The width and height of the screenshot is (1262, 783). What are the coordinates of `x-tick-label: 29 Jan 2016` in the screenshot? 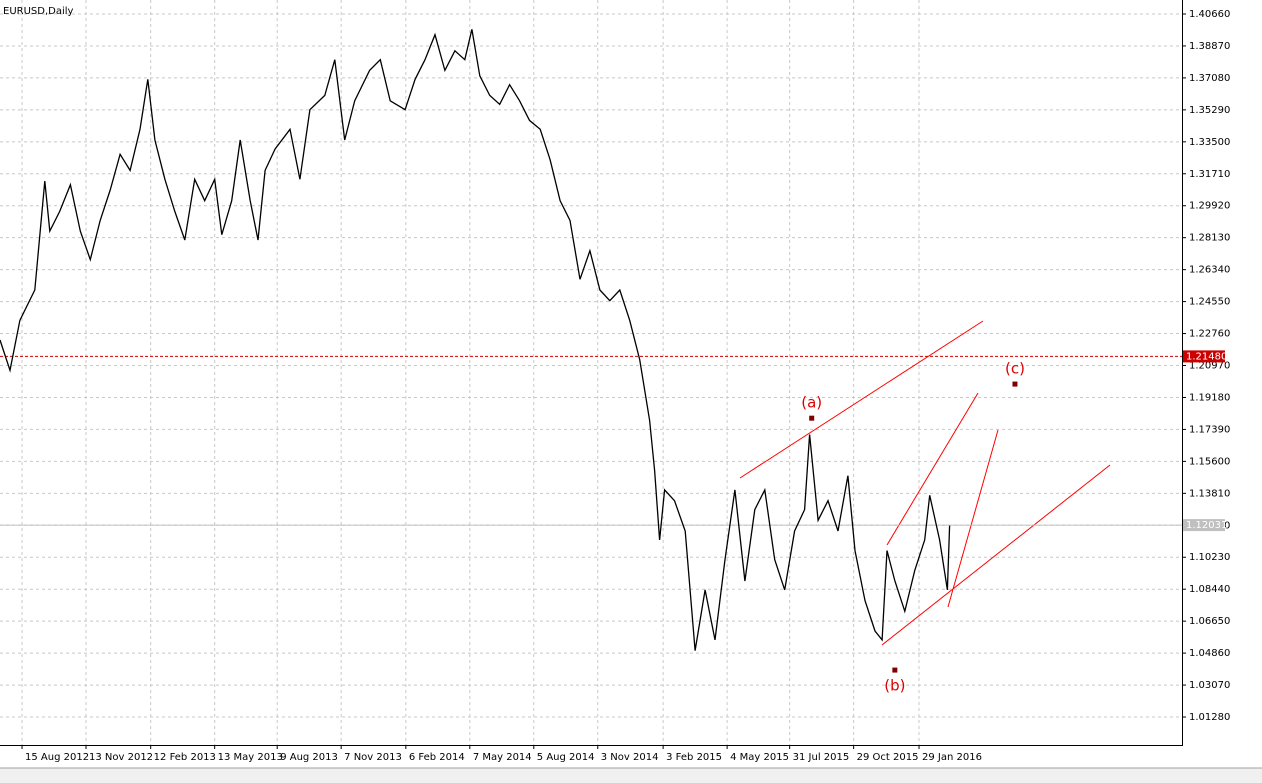 It's located at (952, 757).